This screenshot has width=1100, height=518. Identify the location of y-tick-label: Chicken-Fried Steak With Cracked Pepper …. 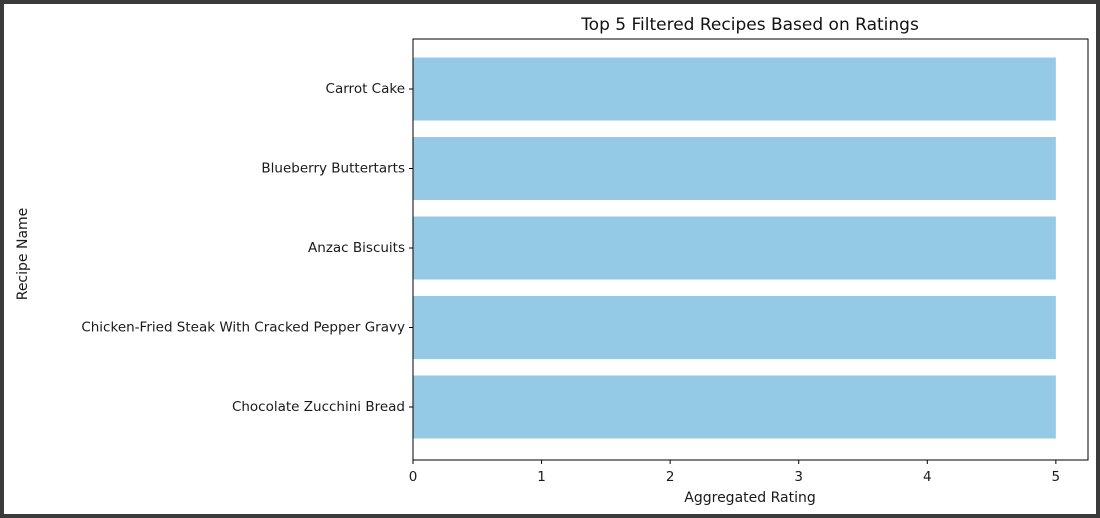
(243, 328).